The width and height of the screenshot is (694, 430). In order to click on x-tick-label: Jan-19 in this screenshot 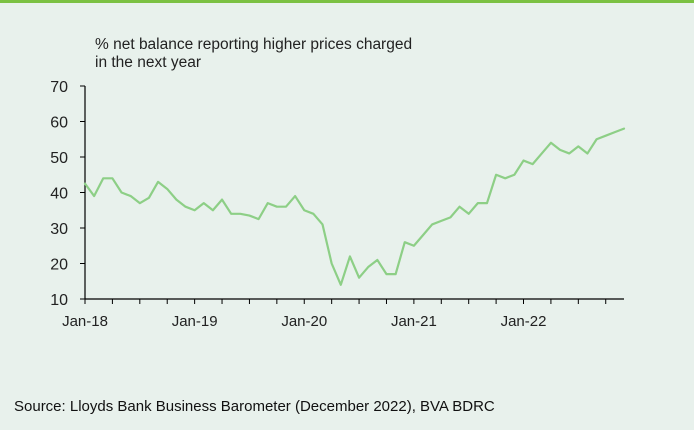, I will do `click(195, 321)`.